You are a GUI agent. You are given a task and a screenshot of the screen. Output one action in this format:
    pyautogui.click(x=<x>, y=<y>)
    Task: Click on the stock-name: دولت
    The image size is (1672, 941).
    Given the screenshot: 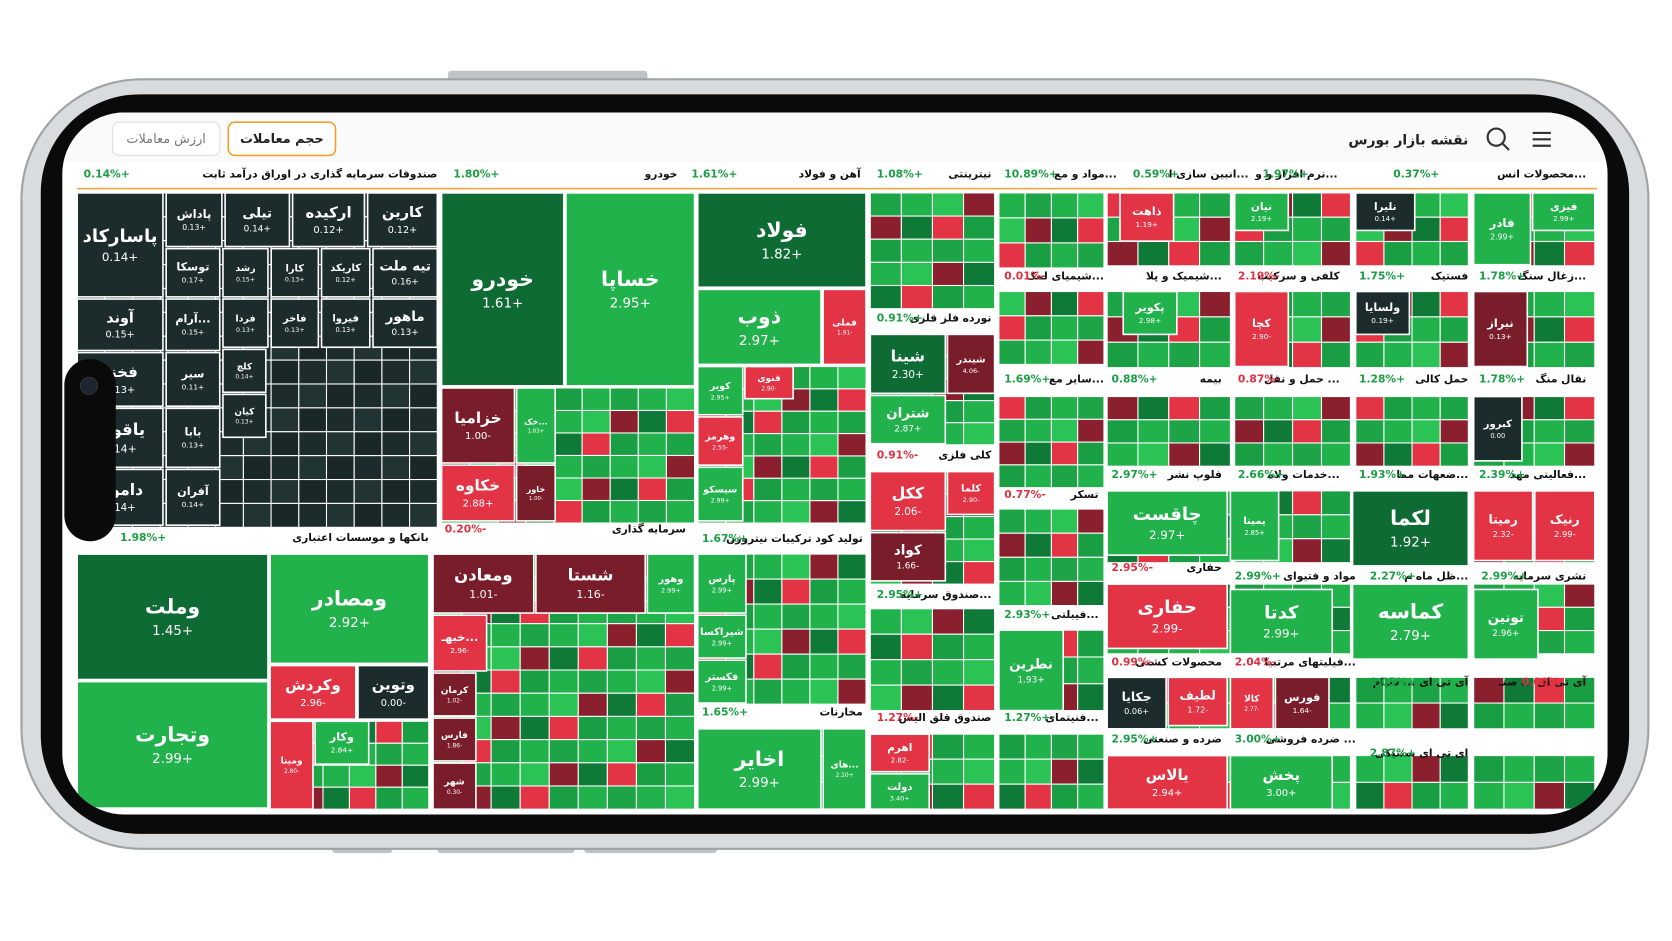 What is the action you would take?
    pyautogui.click(x=899, y=787)
    